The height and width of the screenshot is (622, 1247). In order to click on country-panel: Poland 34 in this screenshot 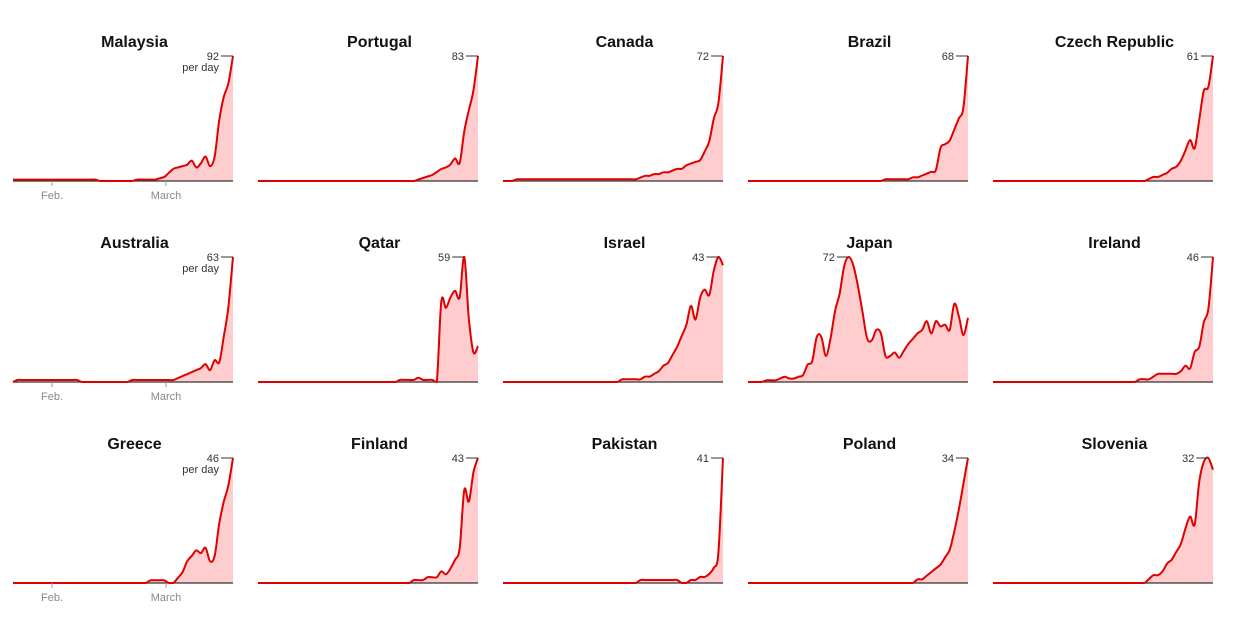, I will do `click(869, 512)`.